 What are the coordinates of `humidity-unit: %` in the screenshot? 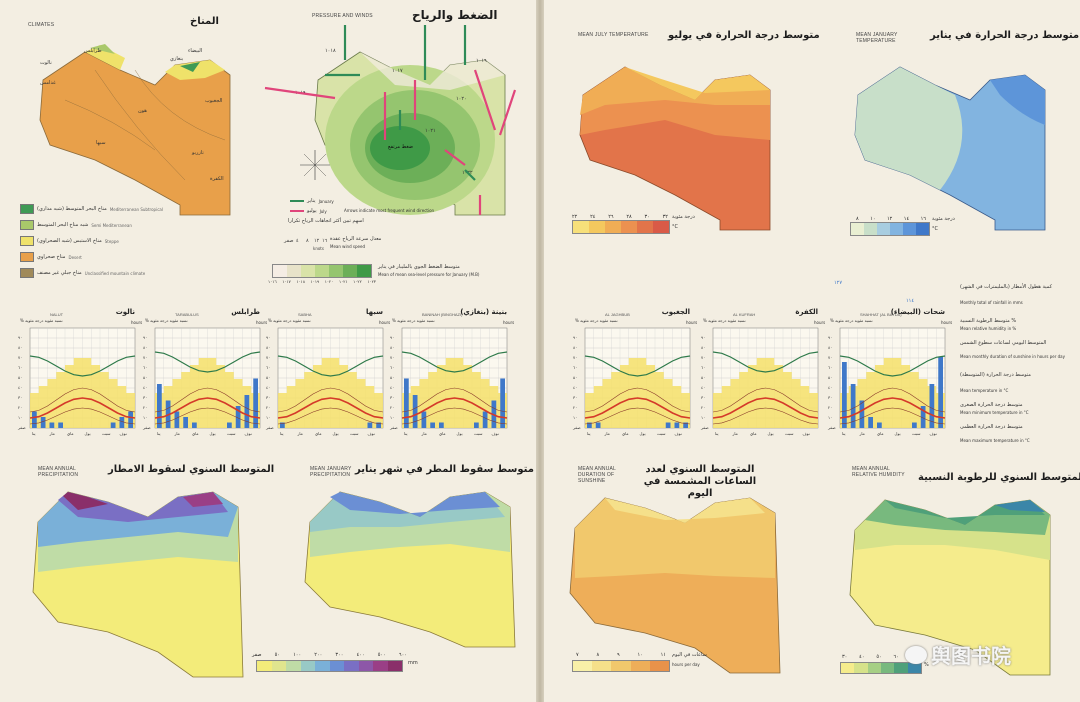 It's located at (926, 665).